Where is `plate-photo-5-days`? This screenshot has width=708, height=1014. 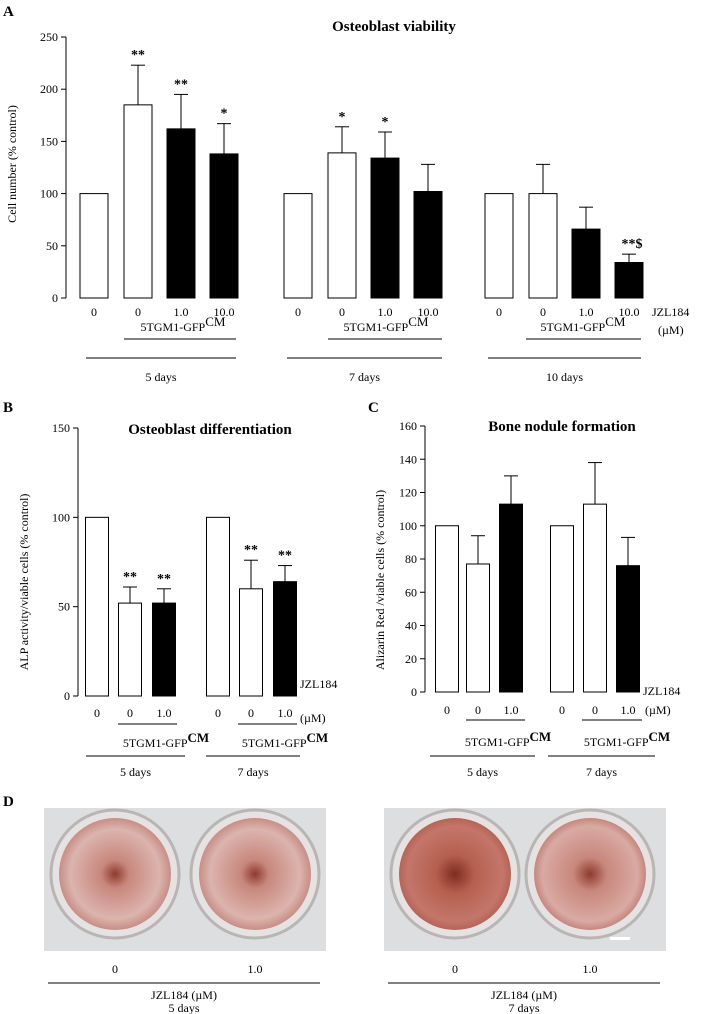
plate-photo-5-days is located at coordinates (185, 879).